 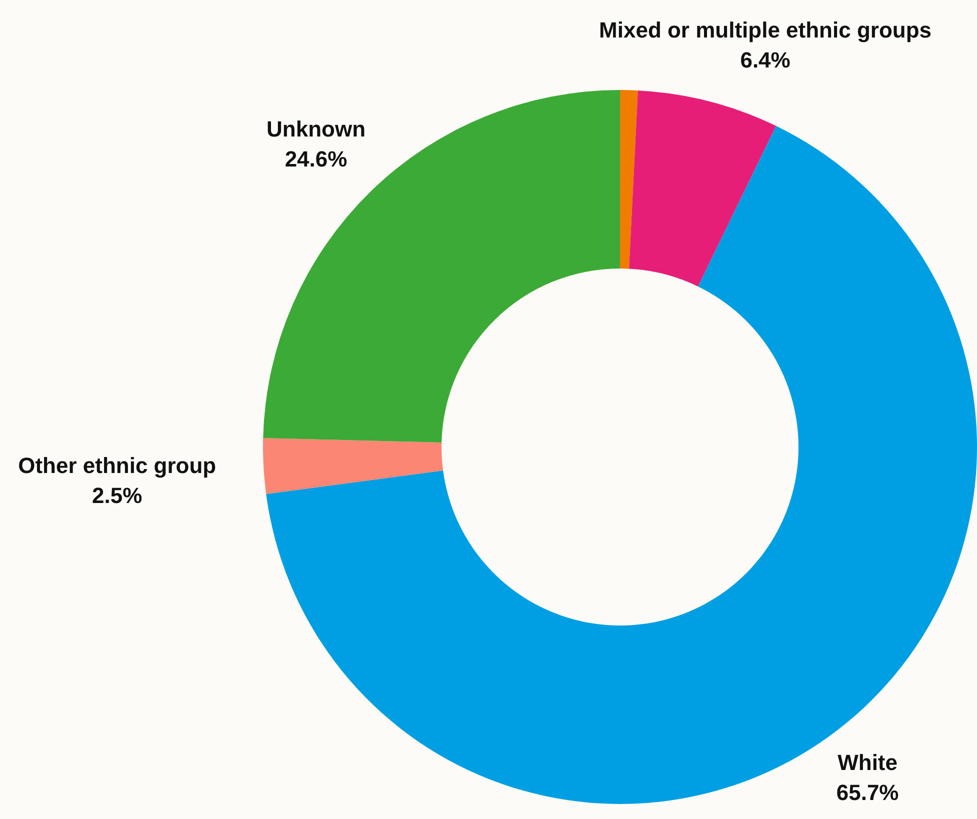 What do you see at coordinates (316, 129) in the screenshot?
I see `slice-label: Unknown` at bounding box center [316, 129].